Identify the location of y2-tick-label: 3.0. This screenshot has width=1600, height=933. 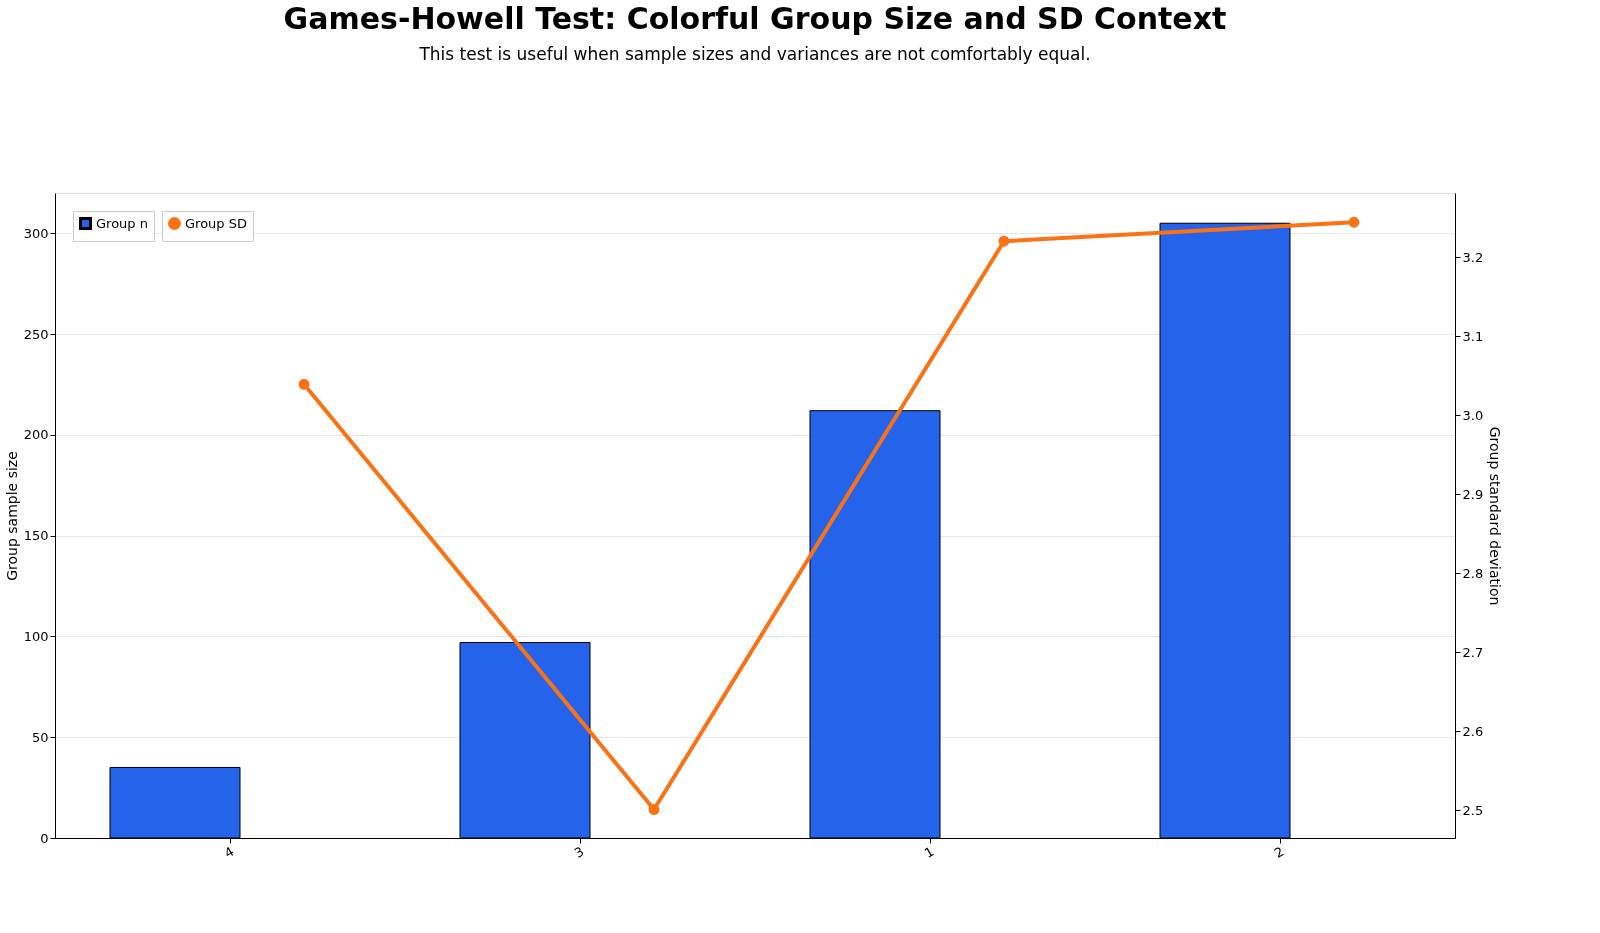
(1473, 415).